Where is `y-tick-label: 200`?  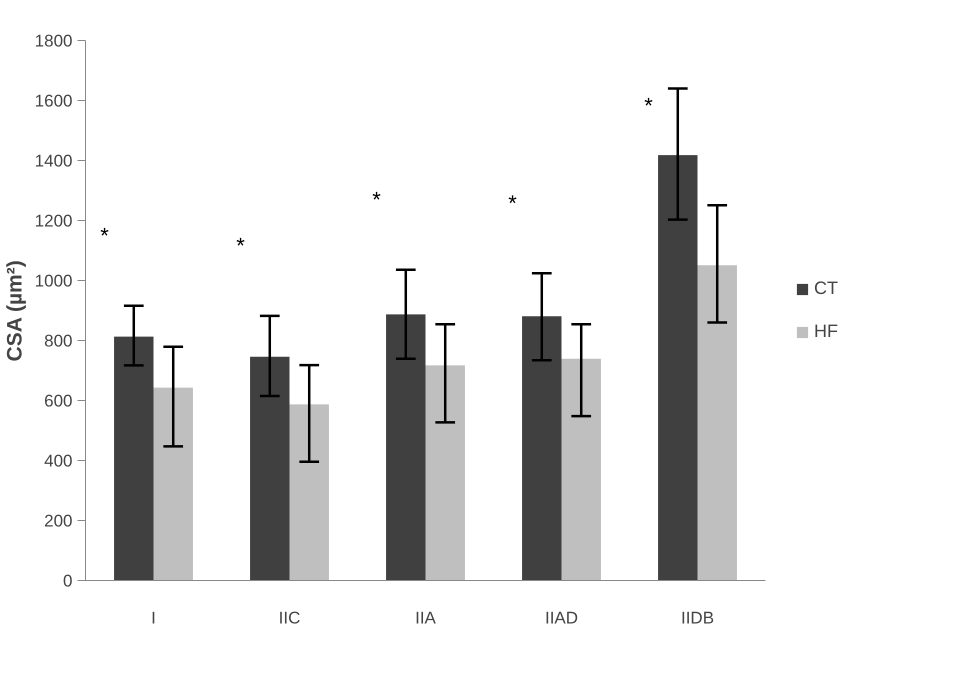 y-tick-label: 200 is located at coordinates (58, 521).